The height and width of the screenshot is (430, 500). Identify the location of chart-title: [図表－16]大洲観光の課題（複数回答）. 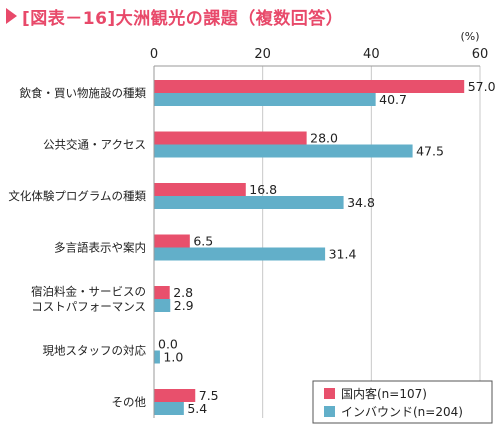
(183, 18).